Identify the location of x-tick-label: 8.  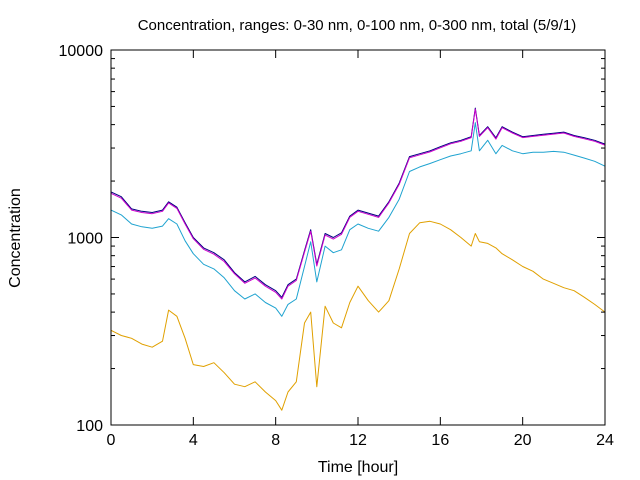
(275, 440).